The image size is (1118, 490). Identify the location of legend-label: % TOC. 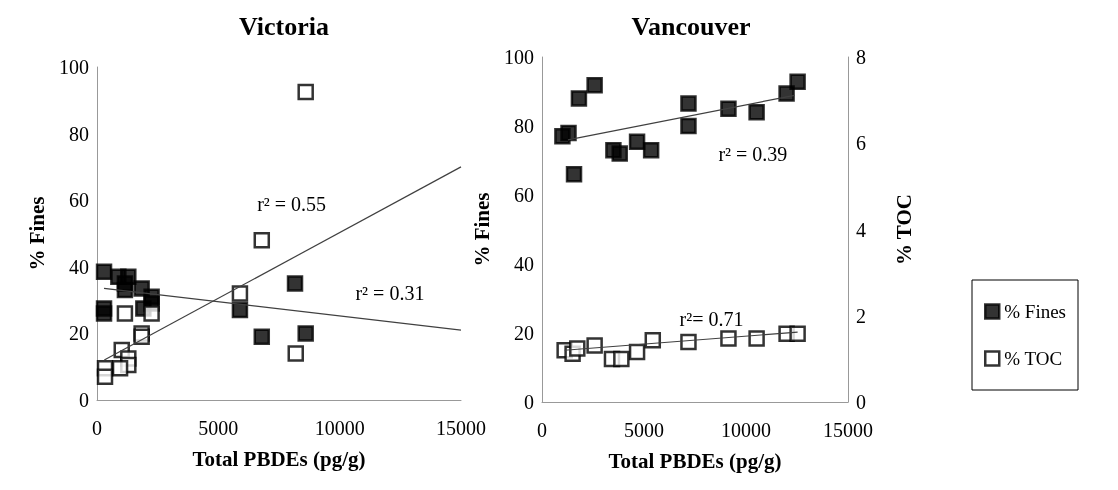
(1033, 358).